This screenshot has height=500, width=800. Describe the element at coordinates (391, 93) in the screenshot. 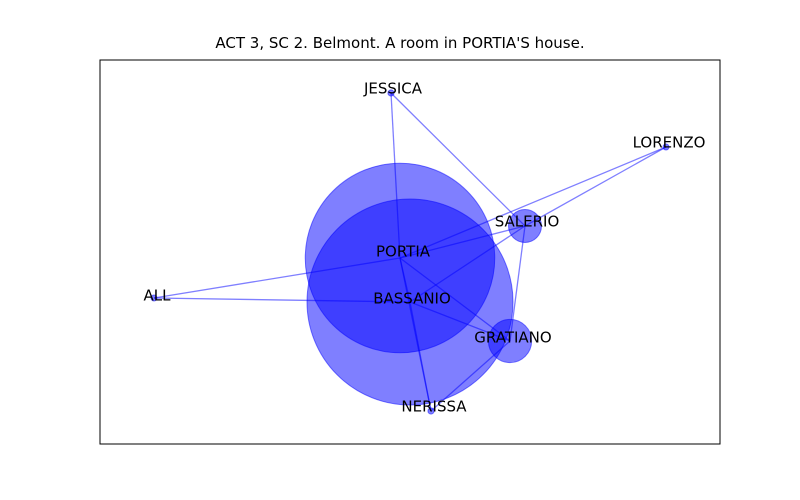

I see `node-jessica` at that location.